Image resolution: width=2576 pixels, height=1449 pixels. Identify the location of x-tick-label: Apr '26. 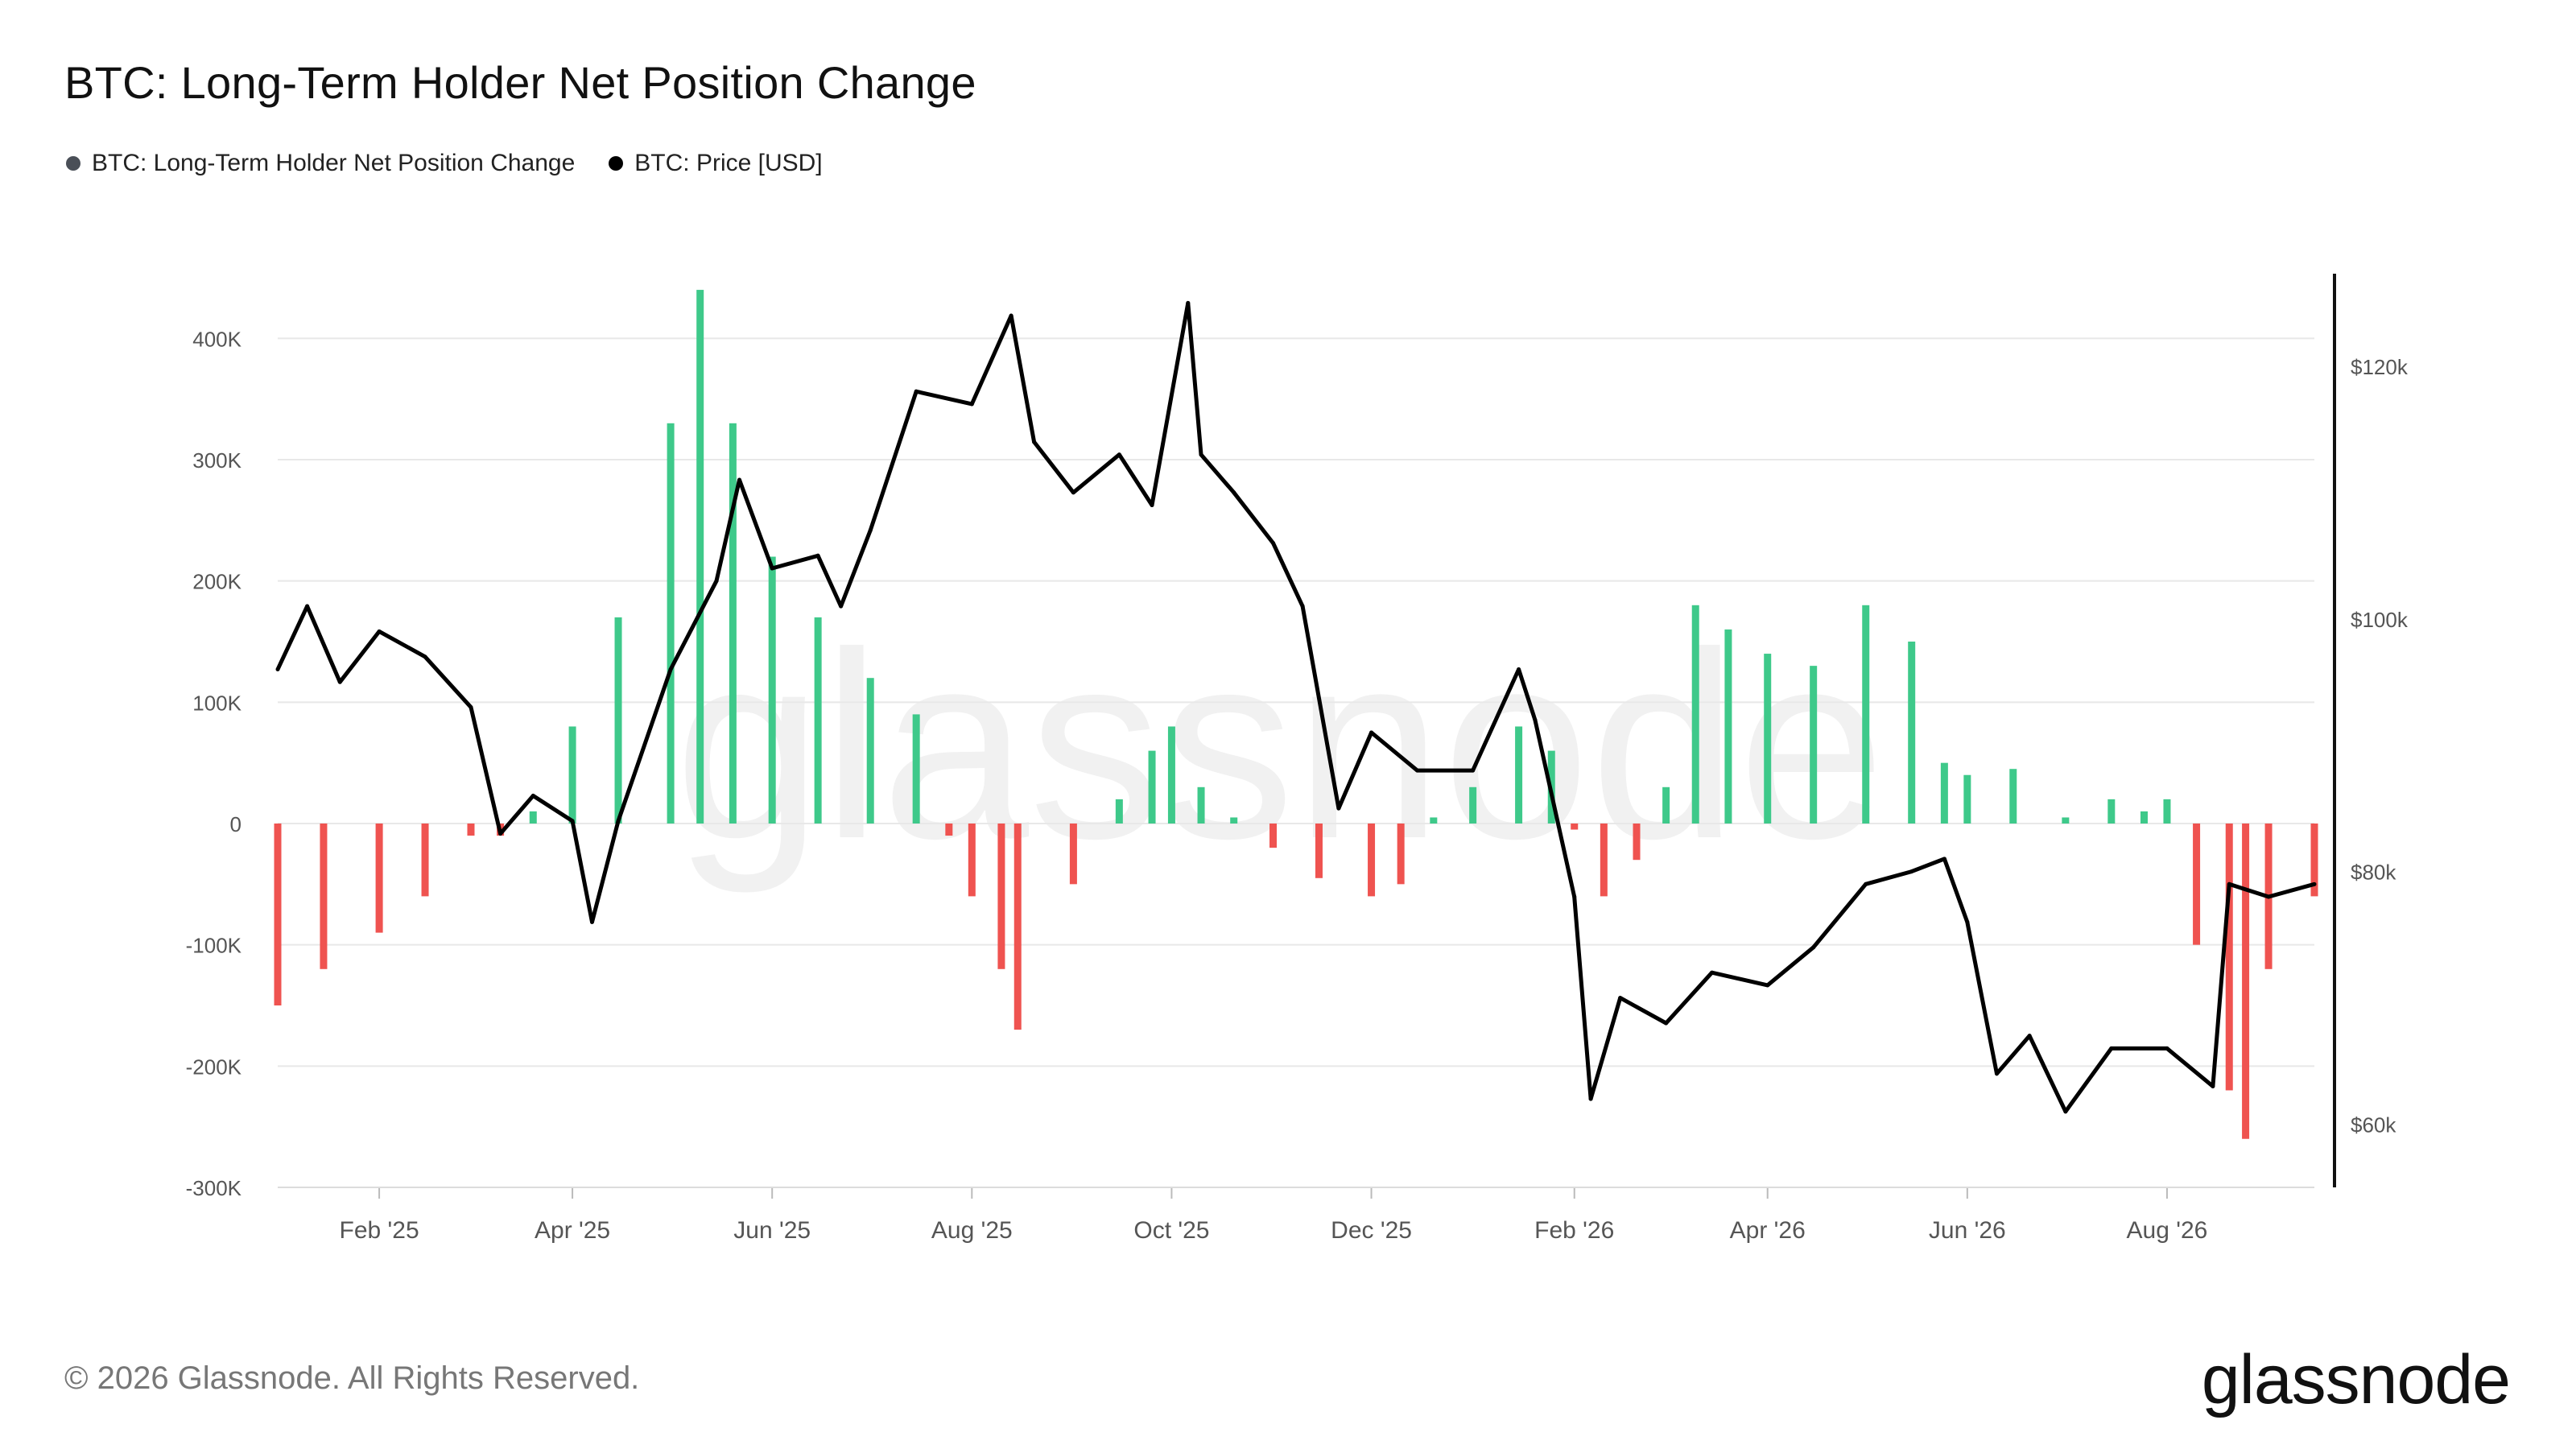
(1768, 1230).